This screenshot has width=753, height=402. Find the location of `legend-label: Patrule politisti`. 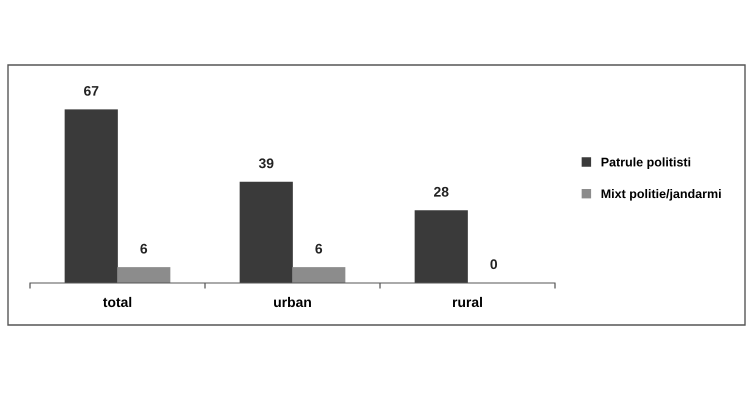

legend-label: Patrule politisti is located at coordinates (646, 163).